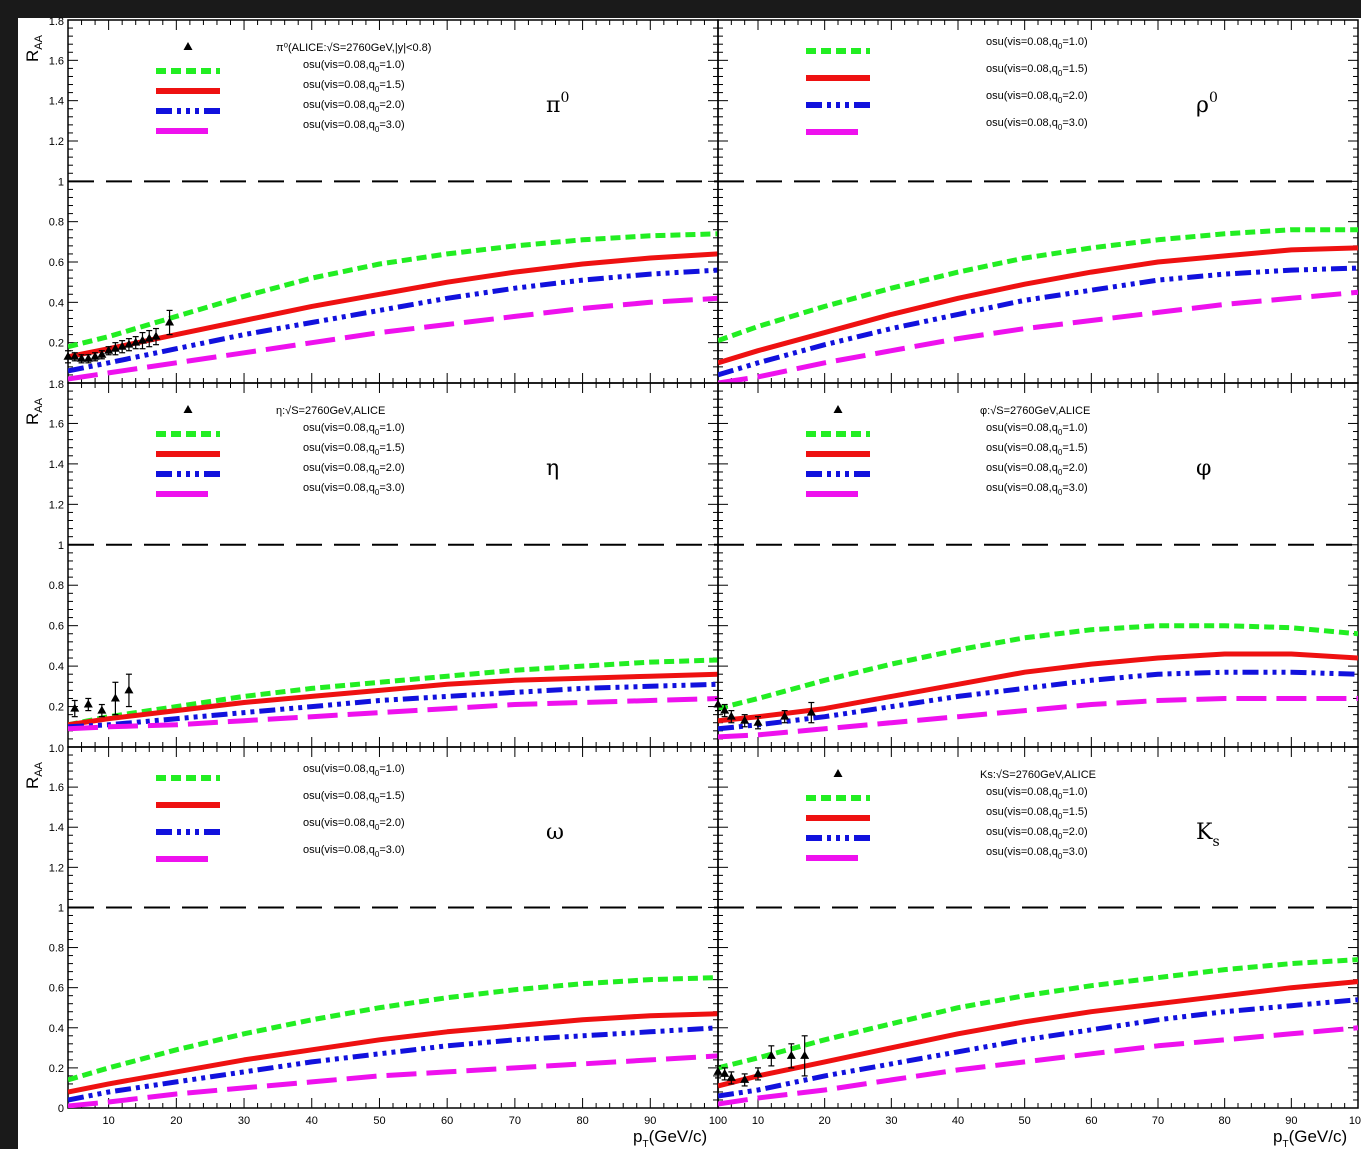 This screenshot has height=1149, width=1361. Describe the element at coordinates (650, 1121) in the screenshot. I see `x-tick-label: 90` at that location.